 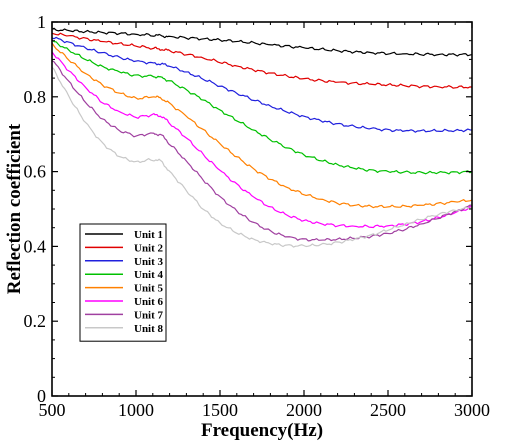 I want to click on y-tick-label: 0.4, so click(x=35, y=246).